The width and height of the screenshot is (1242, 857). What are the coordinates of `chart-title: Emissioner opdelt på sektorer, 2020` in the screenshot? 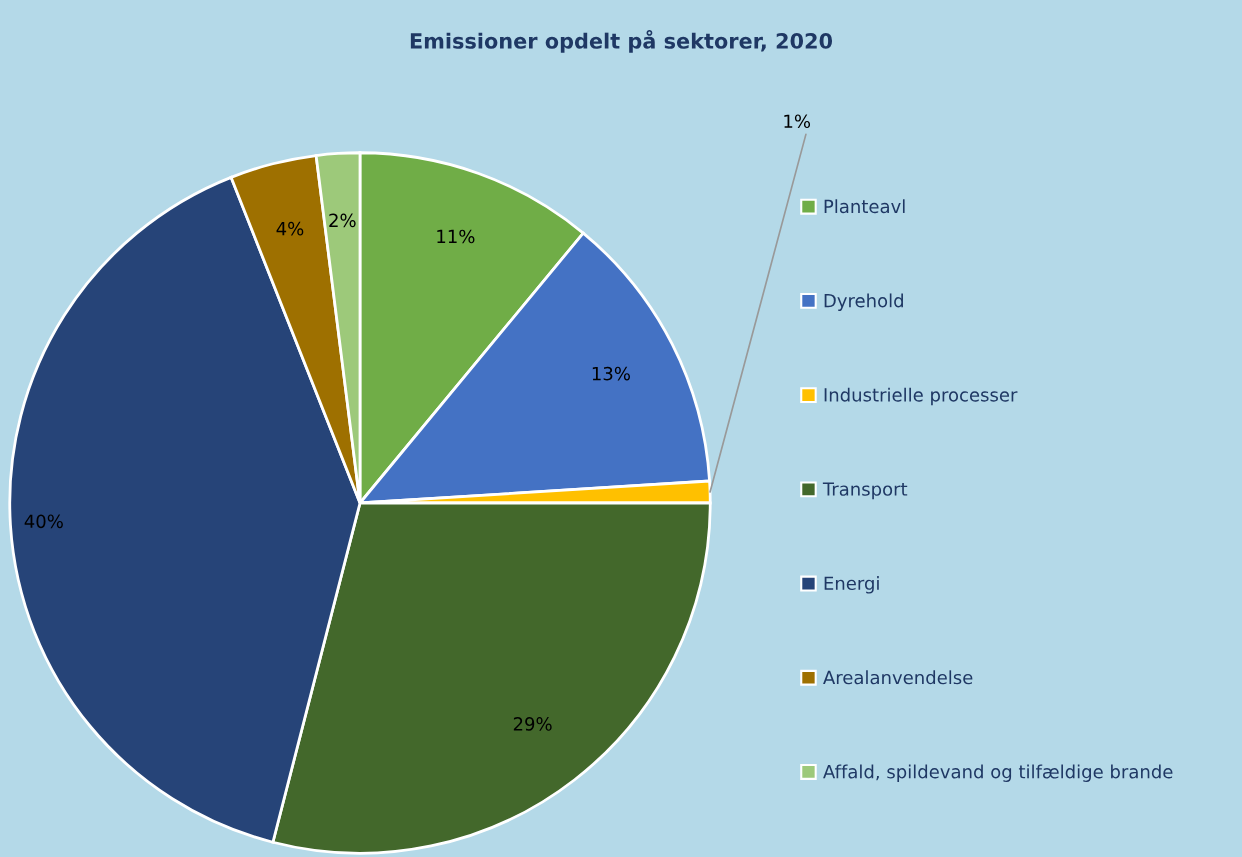 It's located at (621, 41).